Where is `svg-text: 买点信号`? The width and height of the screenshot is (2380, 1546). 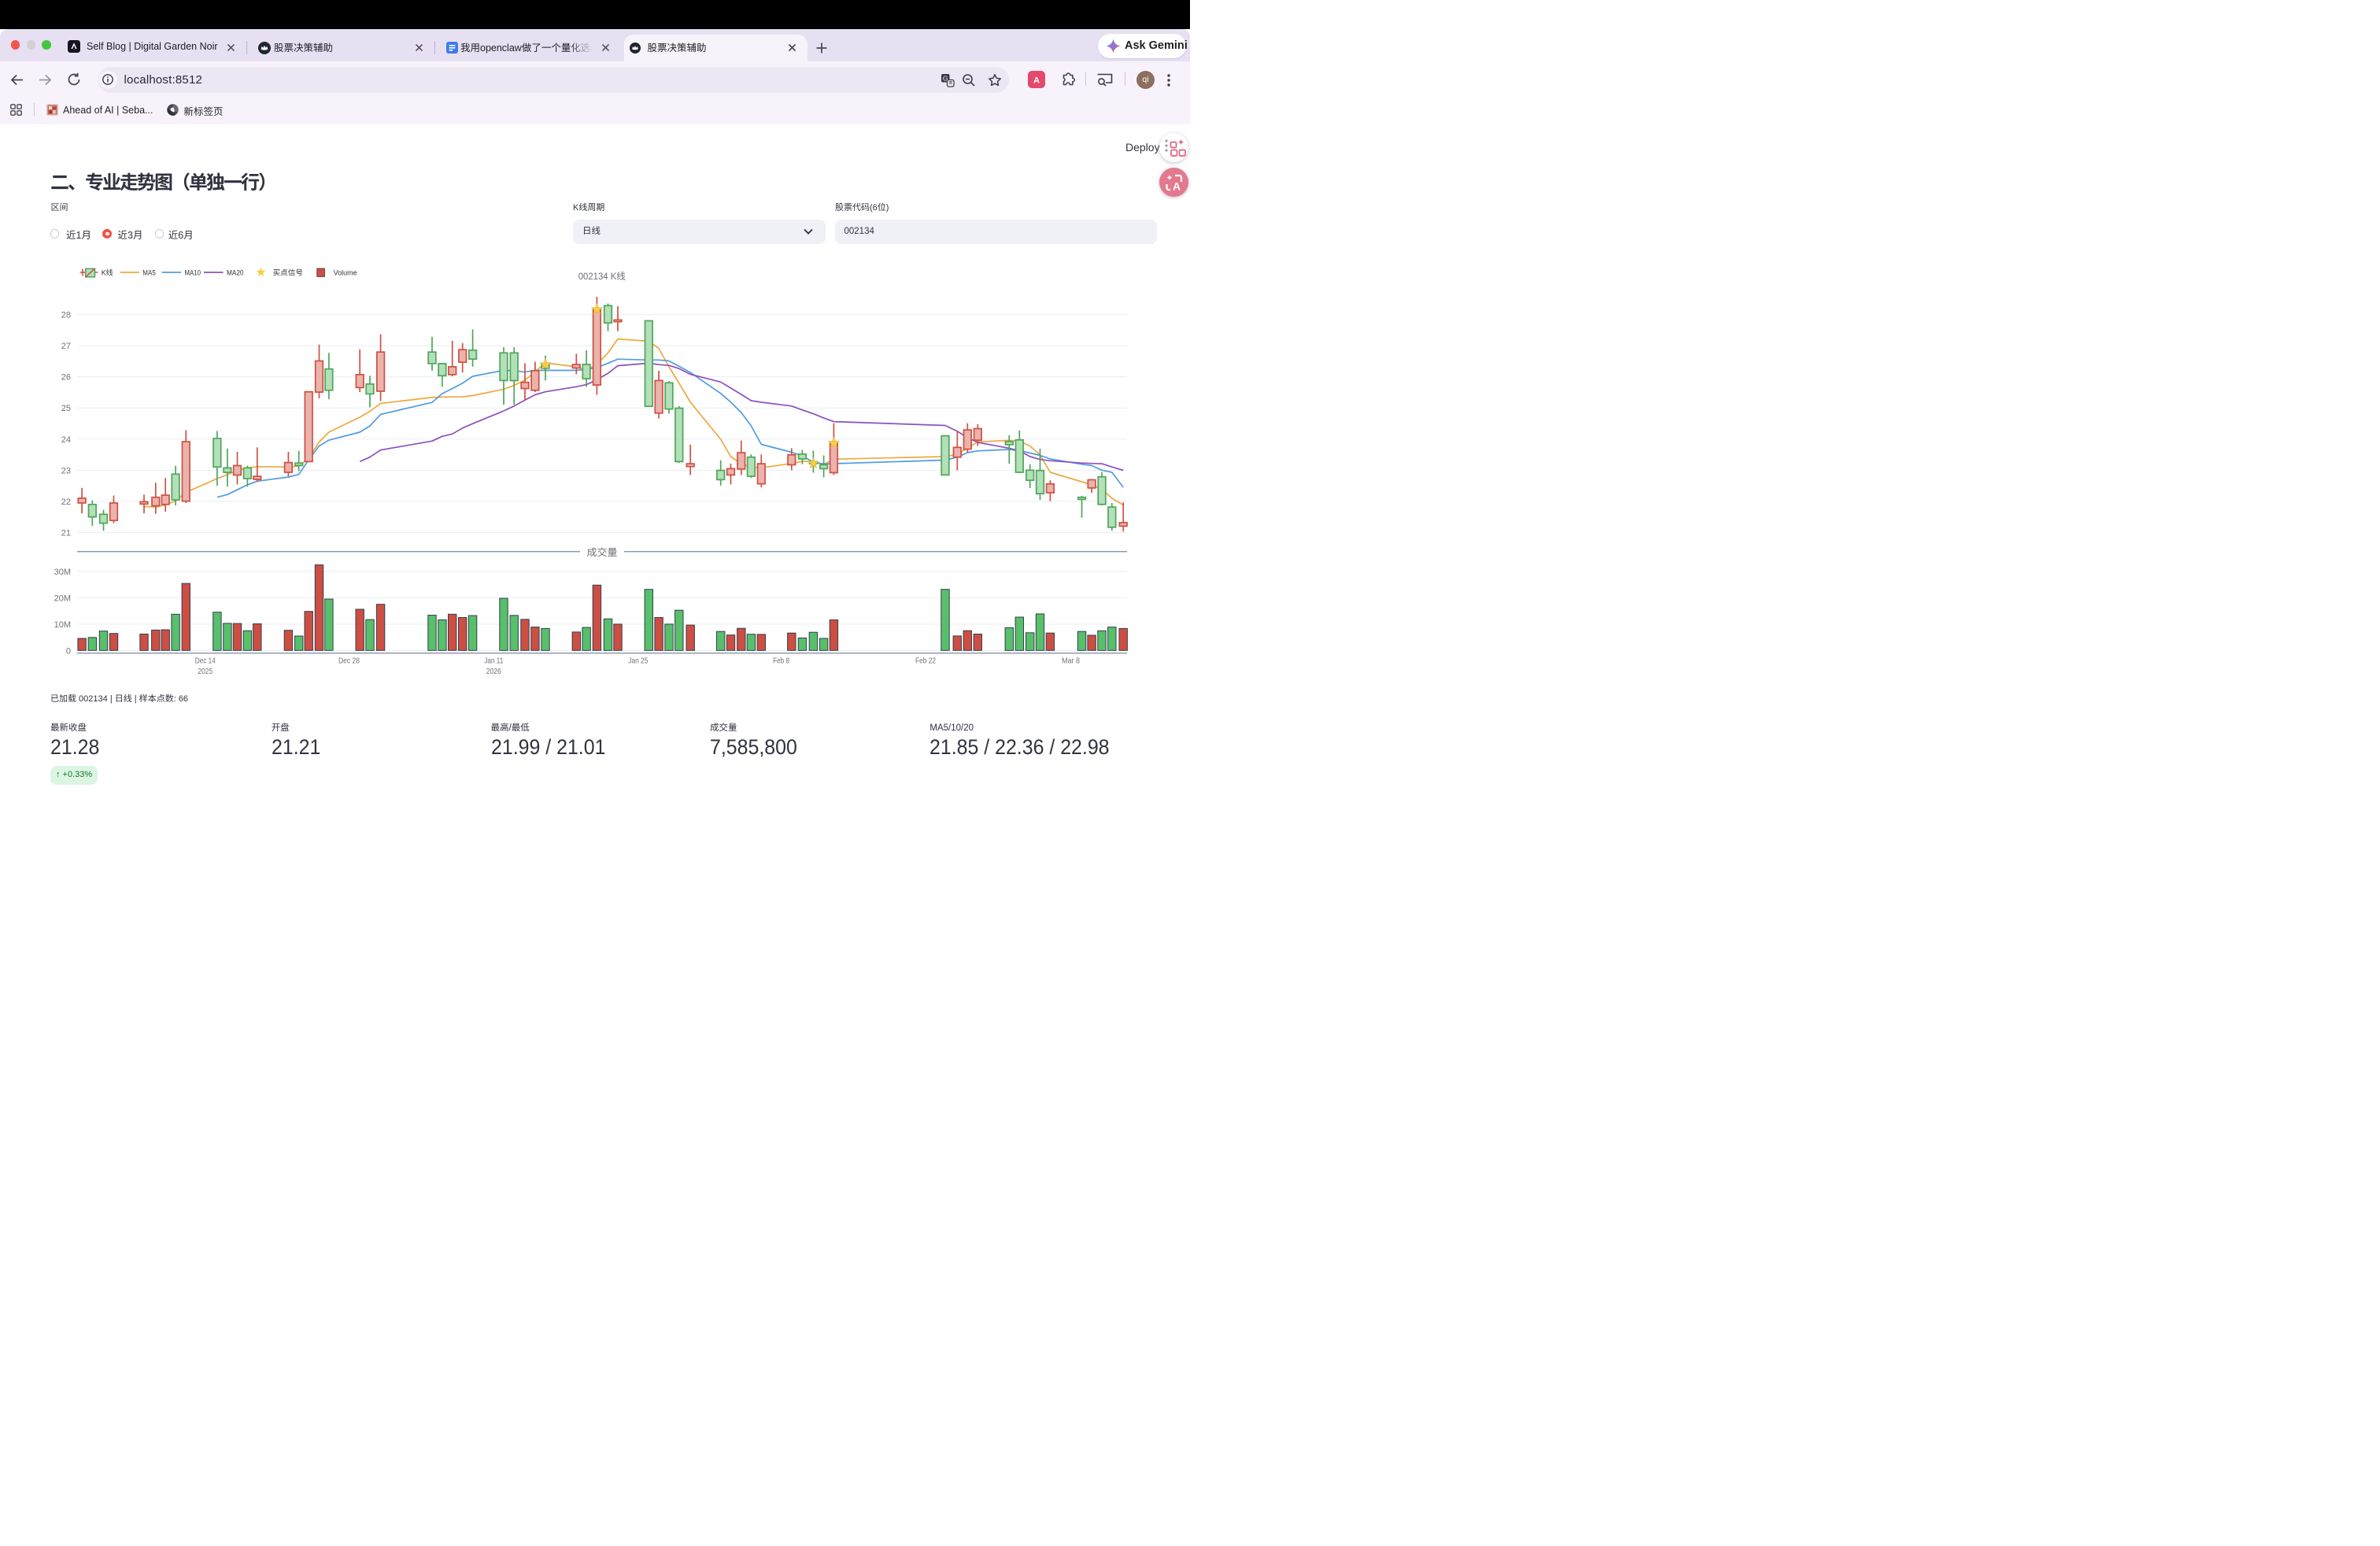
svg-text: 买点信号 is located at coordinates (288, 273).